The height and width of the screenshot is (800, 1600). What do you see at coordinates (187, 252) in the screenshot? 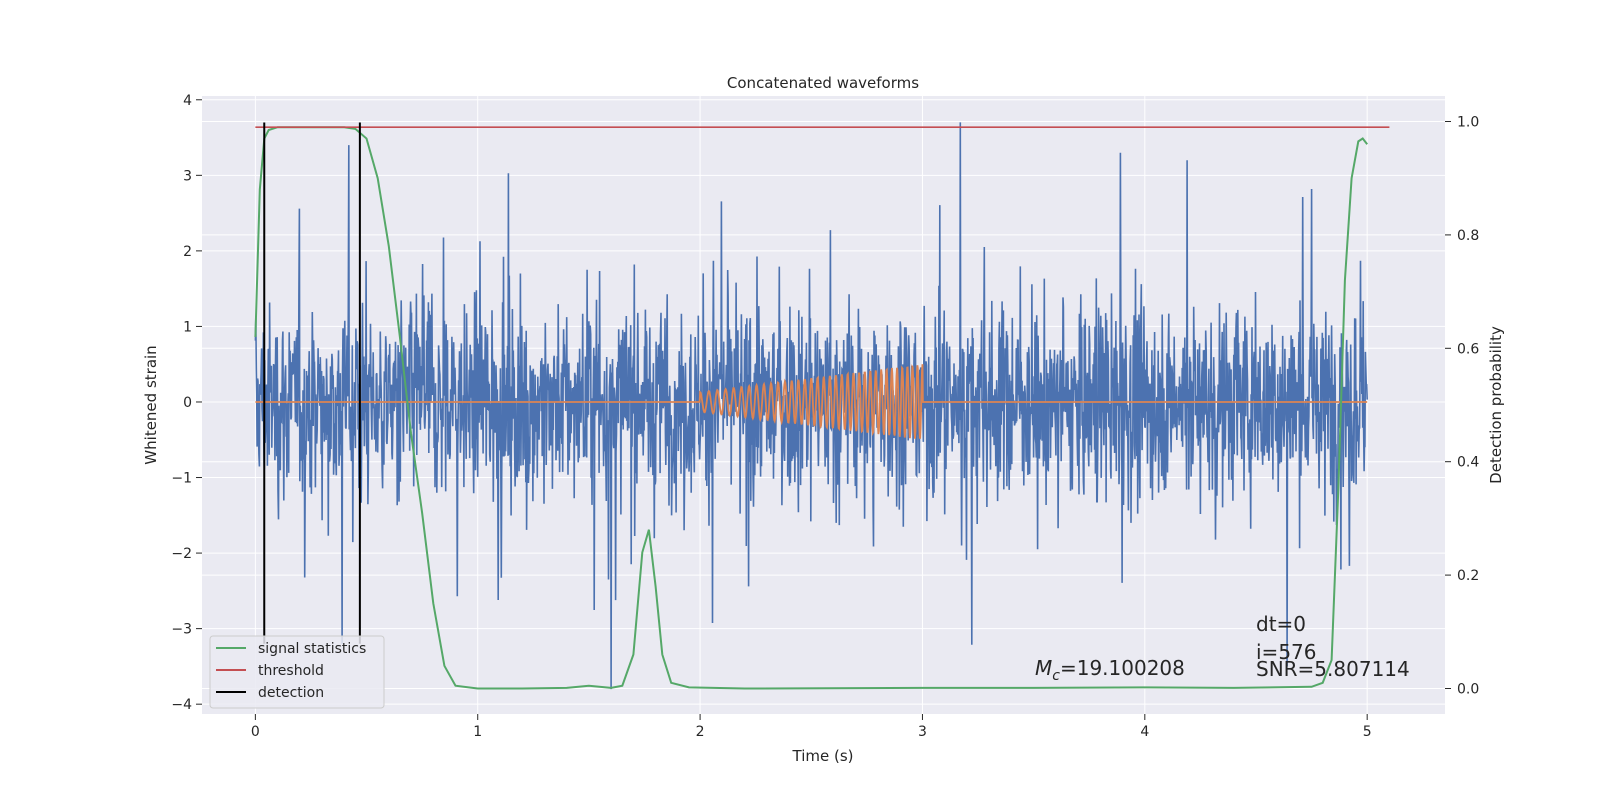
I see `y-tick-label: 2` at bounding box center [187, 252].